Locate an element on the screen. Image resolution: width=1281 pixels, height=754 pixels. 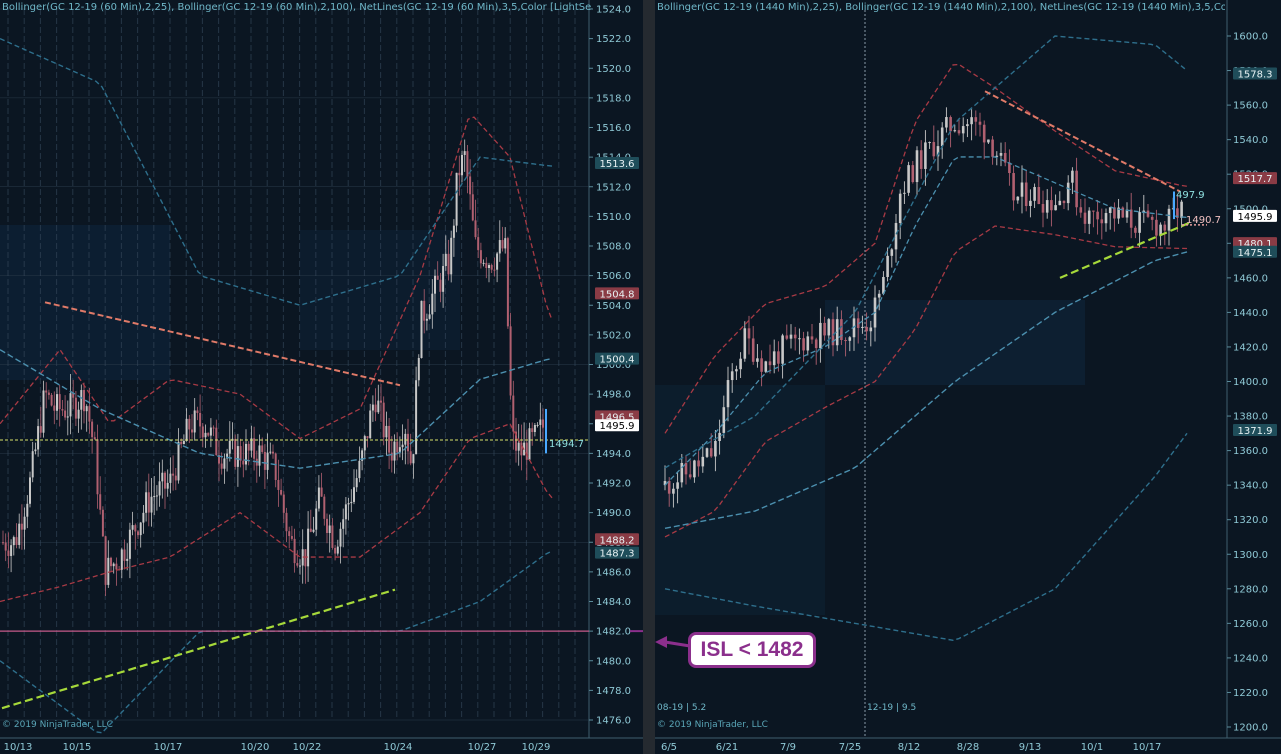
right-price-label: 1320.0 is located at coordinates (1250, 520).